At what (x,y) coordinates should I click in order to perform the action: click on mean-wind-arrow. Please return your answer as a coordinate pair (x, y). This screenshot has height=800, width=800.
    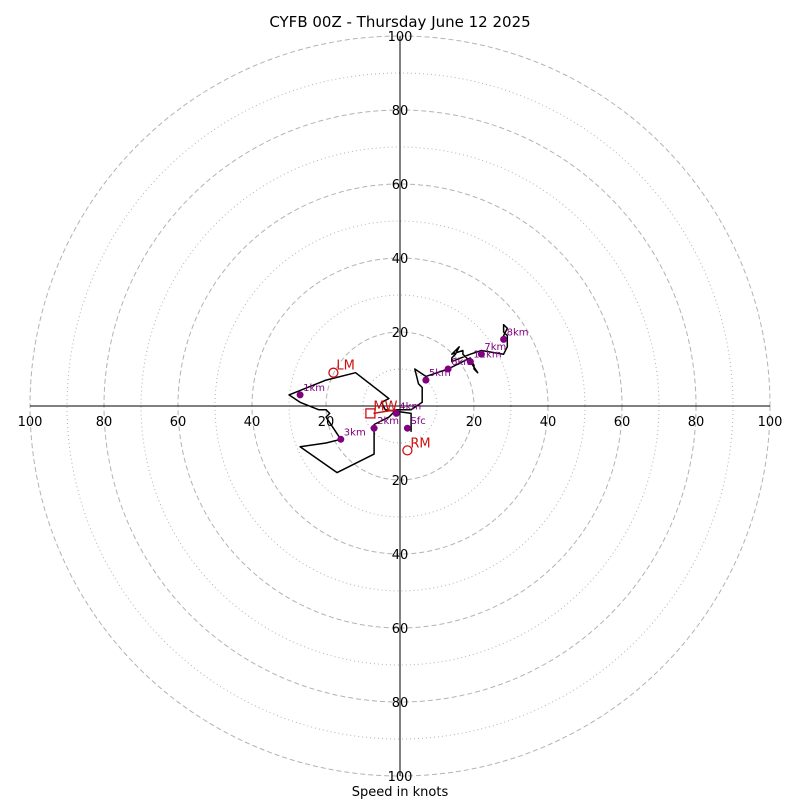
    Looking at the image, I should click on (385, 411).